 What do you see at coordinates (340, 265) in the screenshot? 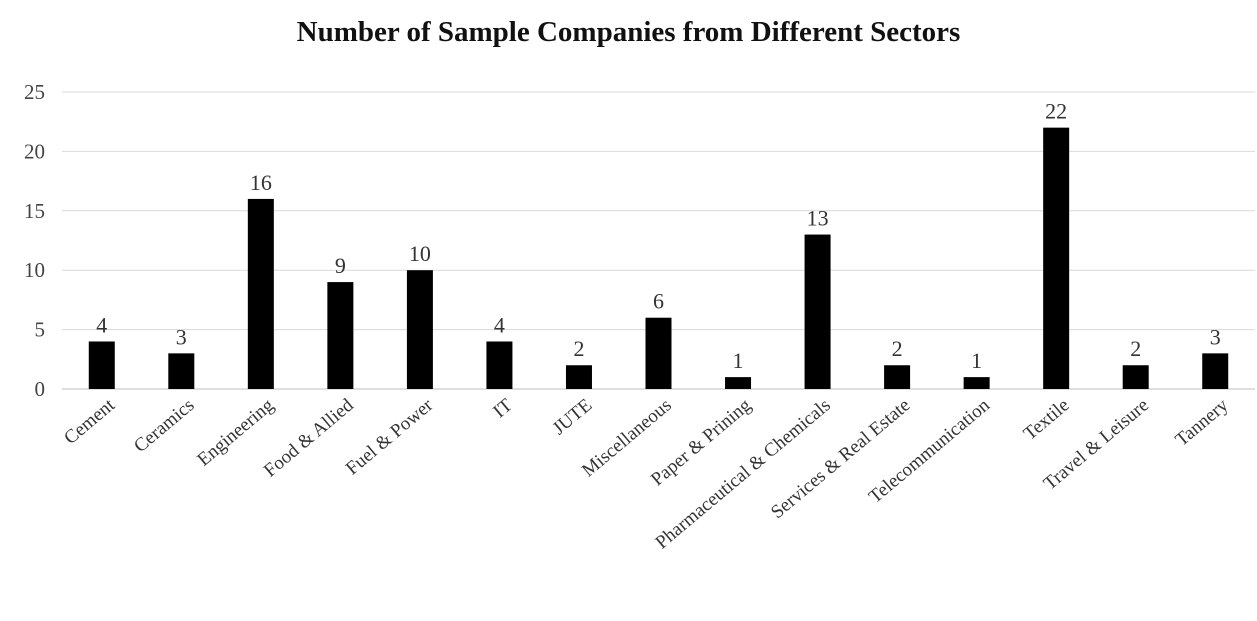
I see `data-label: 9` at bounding box center [340, 265].